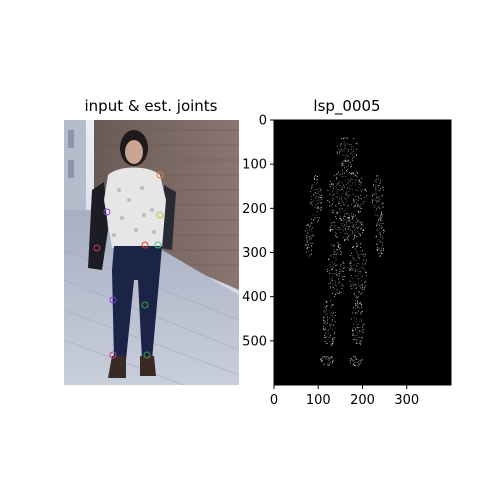 The image size is (500, 500). I want to click on y-axis: 0 100 200 300 400 500, so click(258, 231).